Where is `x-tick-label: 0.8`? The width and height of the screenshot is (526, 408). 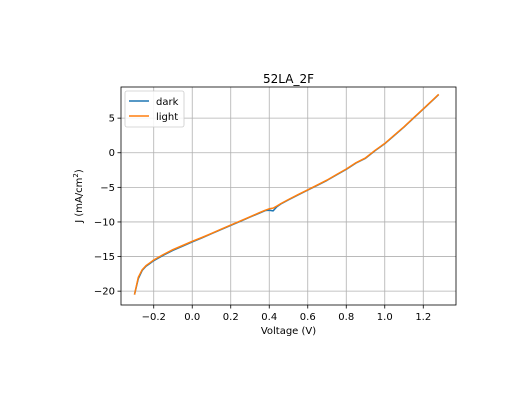 x-tick-label: 0.8 is located at coordinates (346, 317).